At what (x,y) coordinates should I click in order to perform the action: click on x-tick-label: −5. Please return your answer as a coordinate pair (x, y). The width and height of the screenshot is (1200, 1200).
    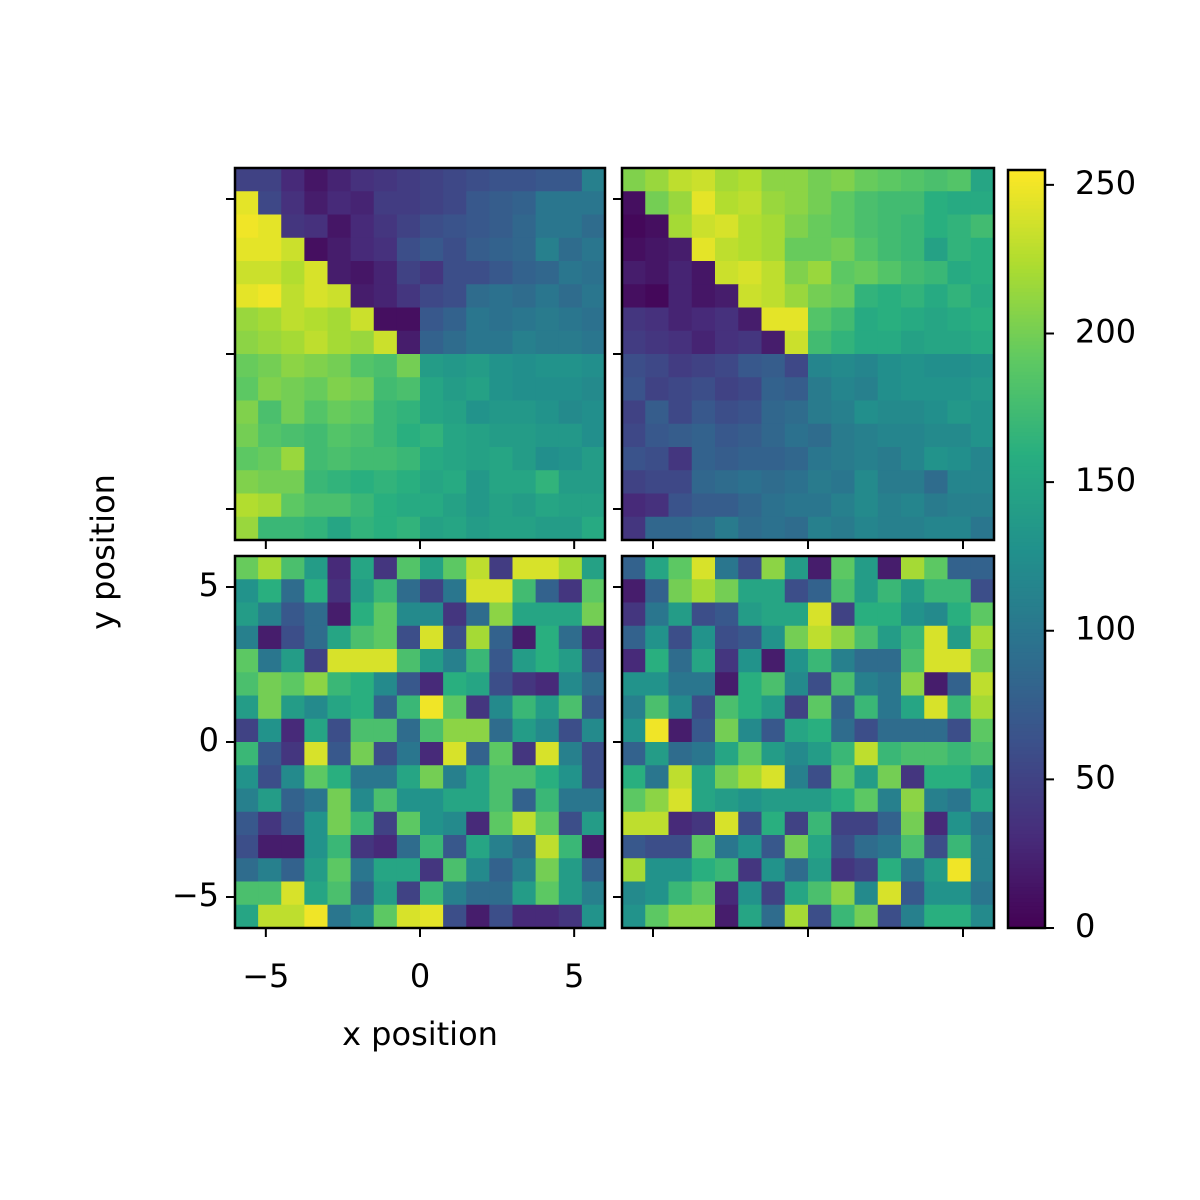
    Looking at the image, I should click on (265, 976).